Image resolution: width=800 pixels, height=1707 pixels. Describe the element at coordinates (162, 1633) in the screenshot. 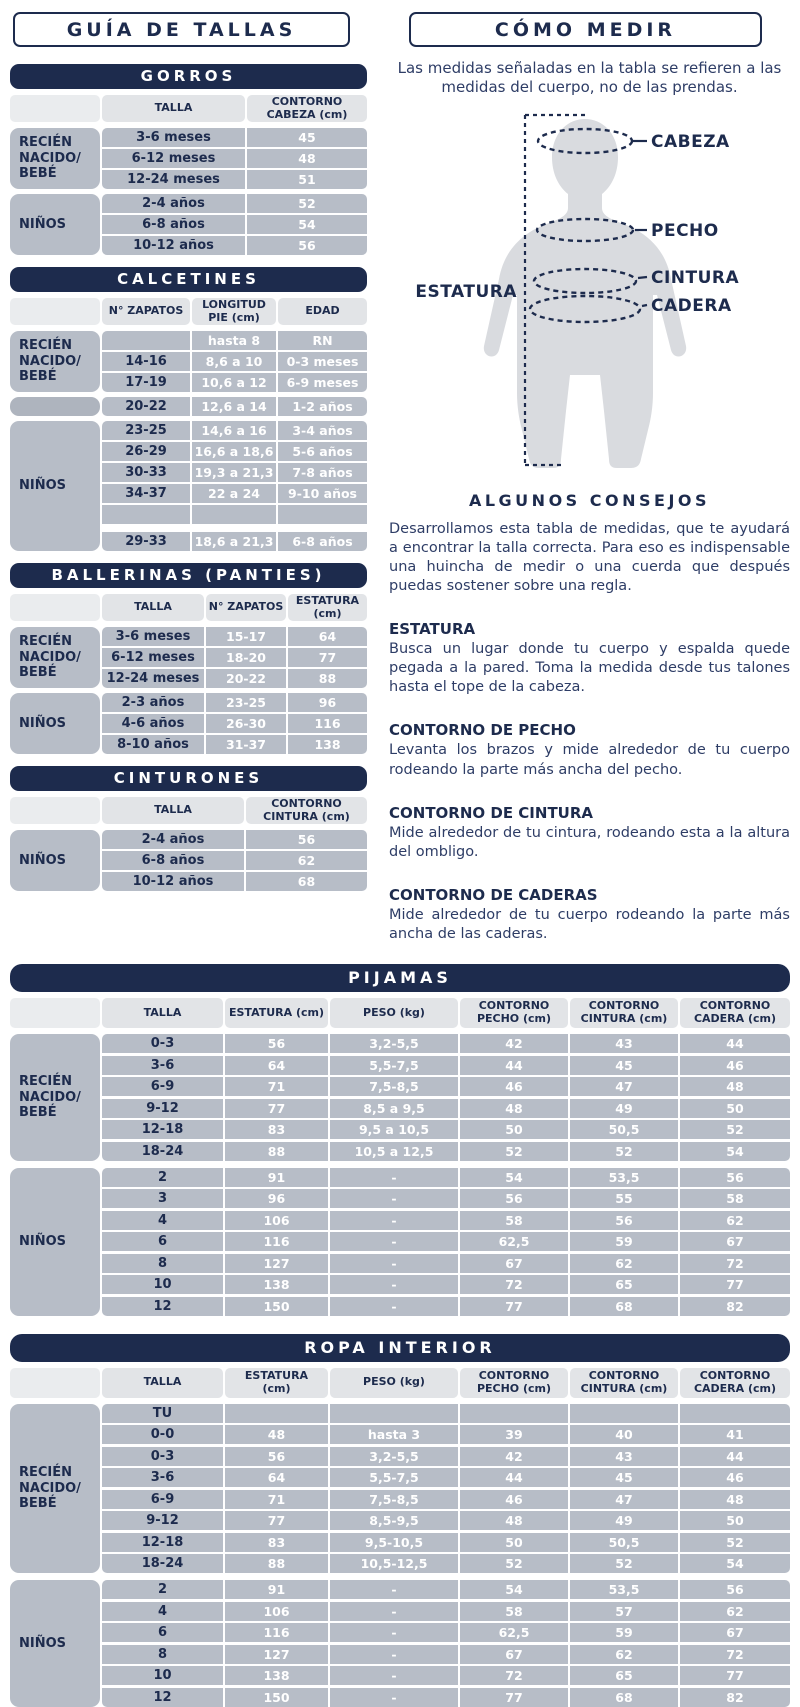

I see `table-cell: 6` at that location.